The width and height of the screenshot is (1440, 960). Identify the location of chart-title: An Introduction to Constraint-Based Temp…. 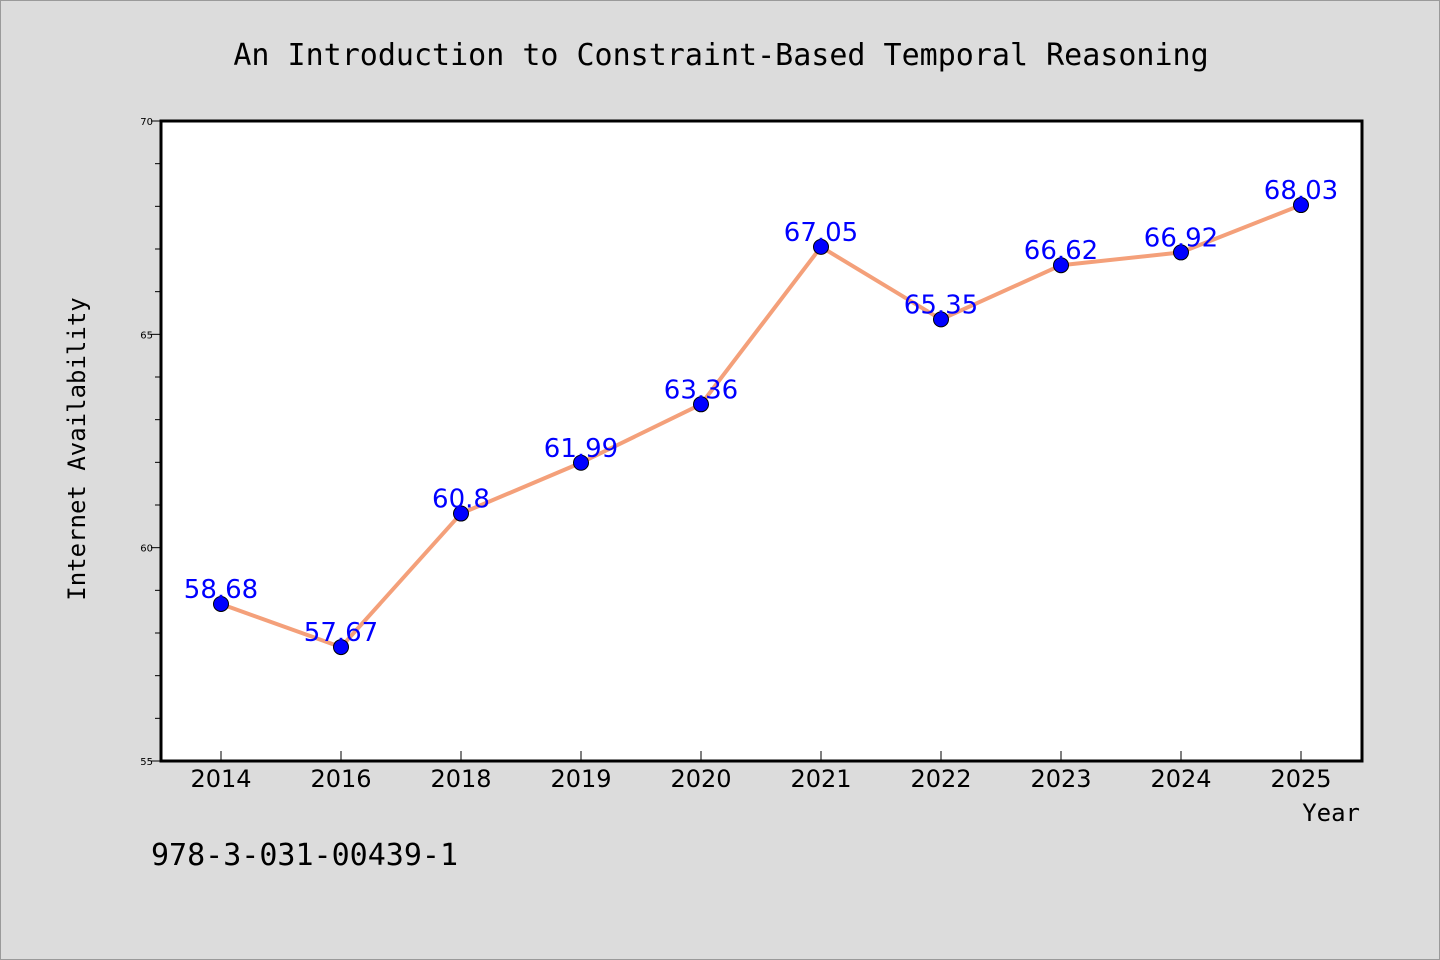
(720, 55).